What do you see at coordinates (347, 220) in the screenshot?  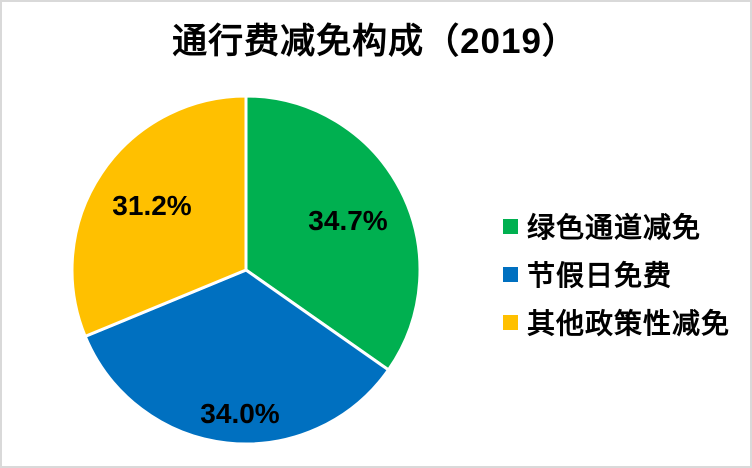 I see `slice-label-green-channel-reduction: 34.7%` at bounding box center [347, 220].